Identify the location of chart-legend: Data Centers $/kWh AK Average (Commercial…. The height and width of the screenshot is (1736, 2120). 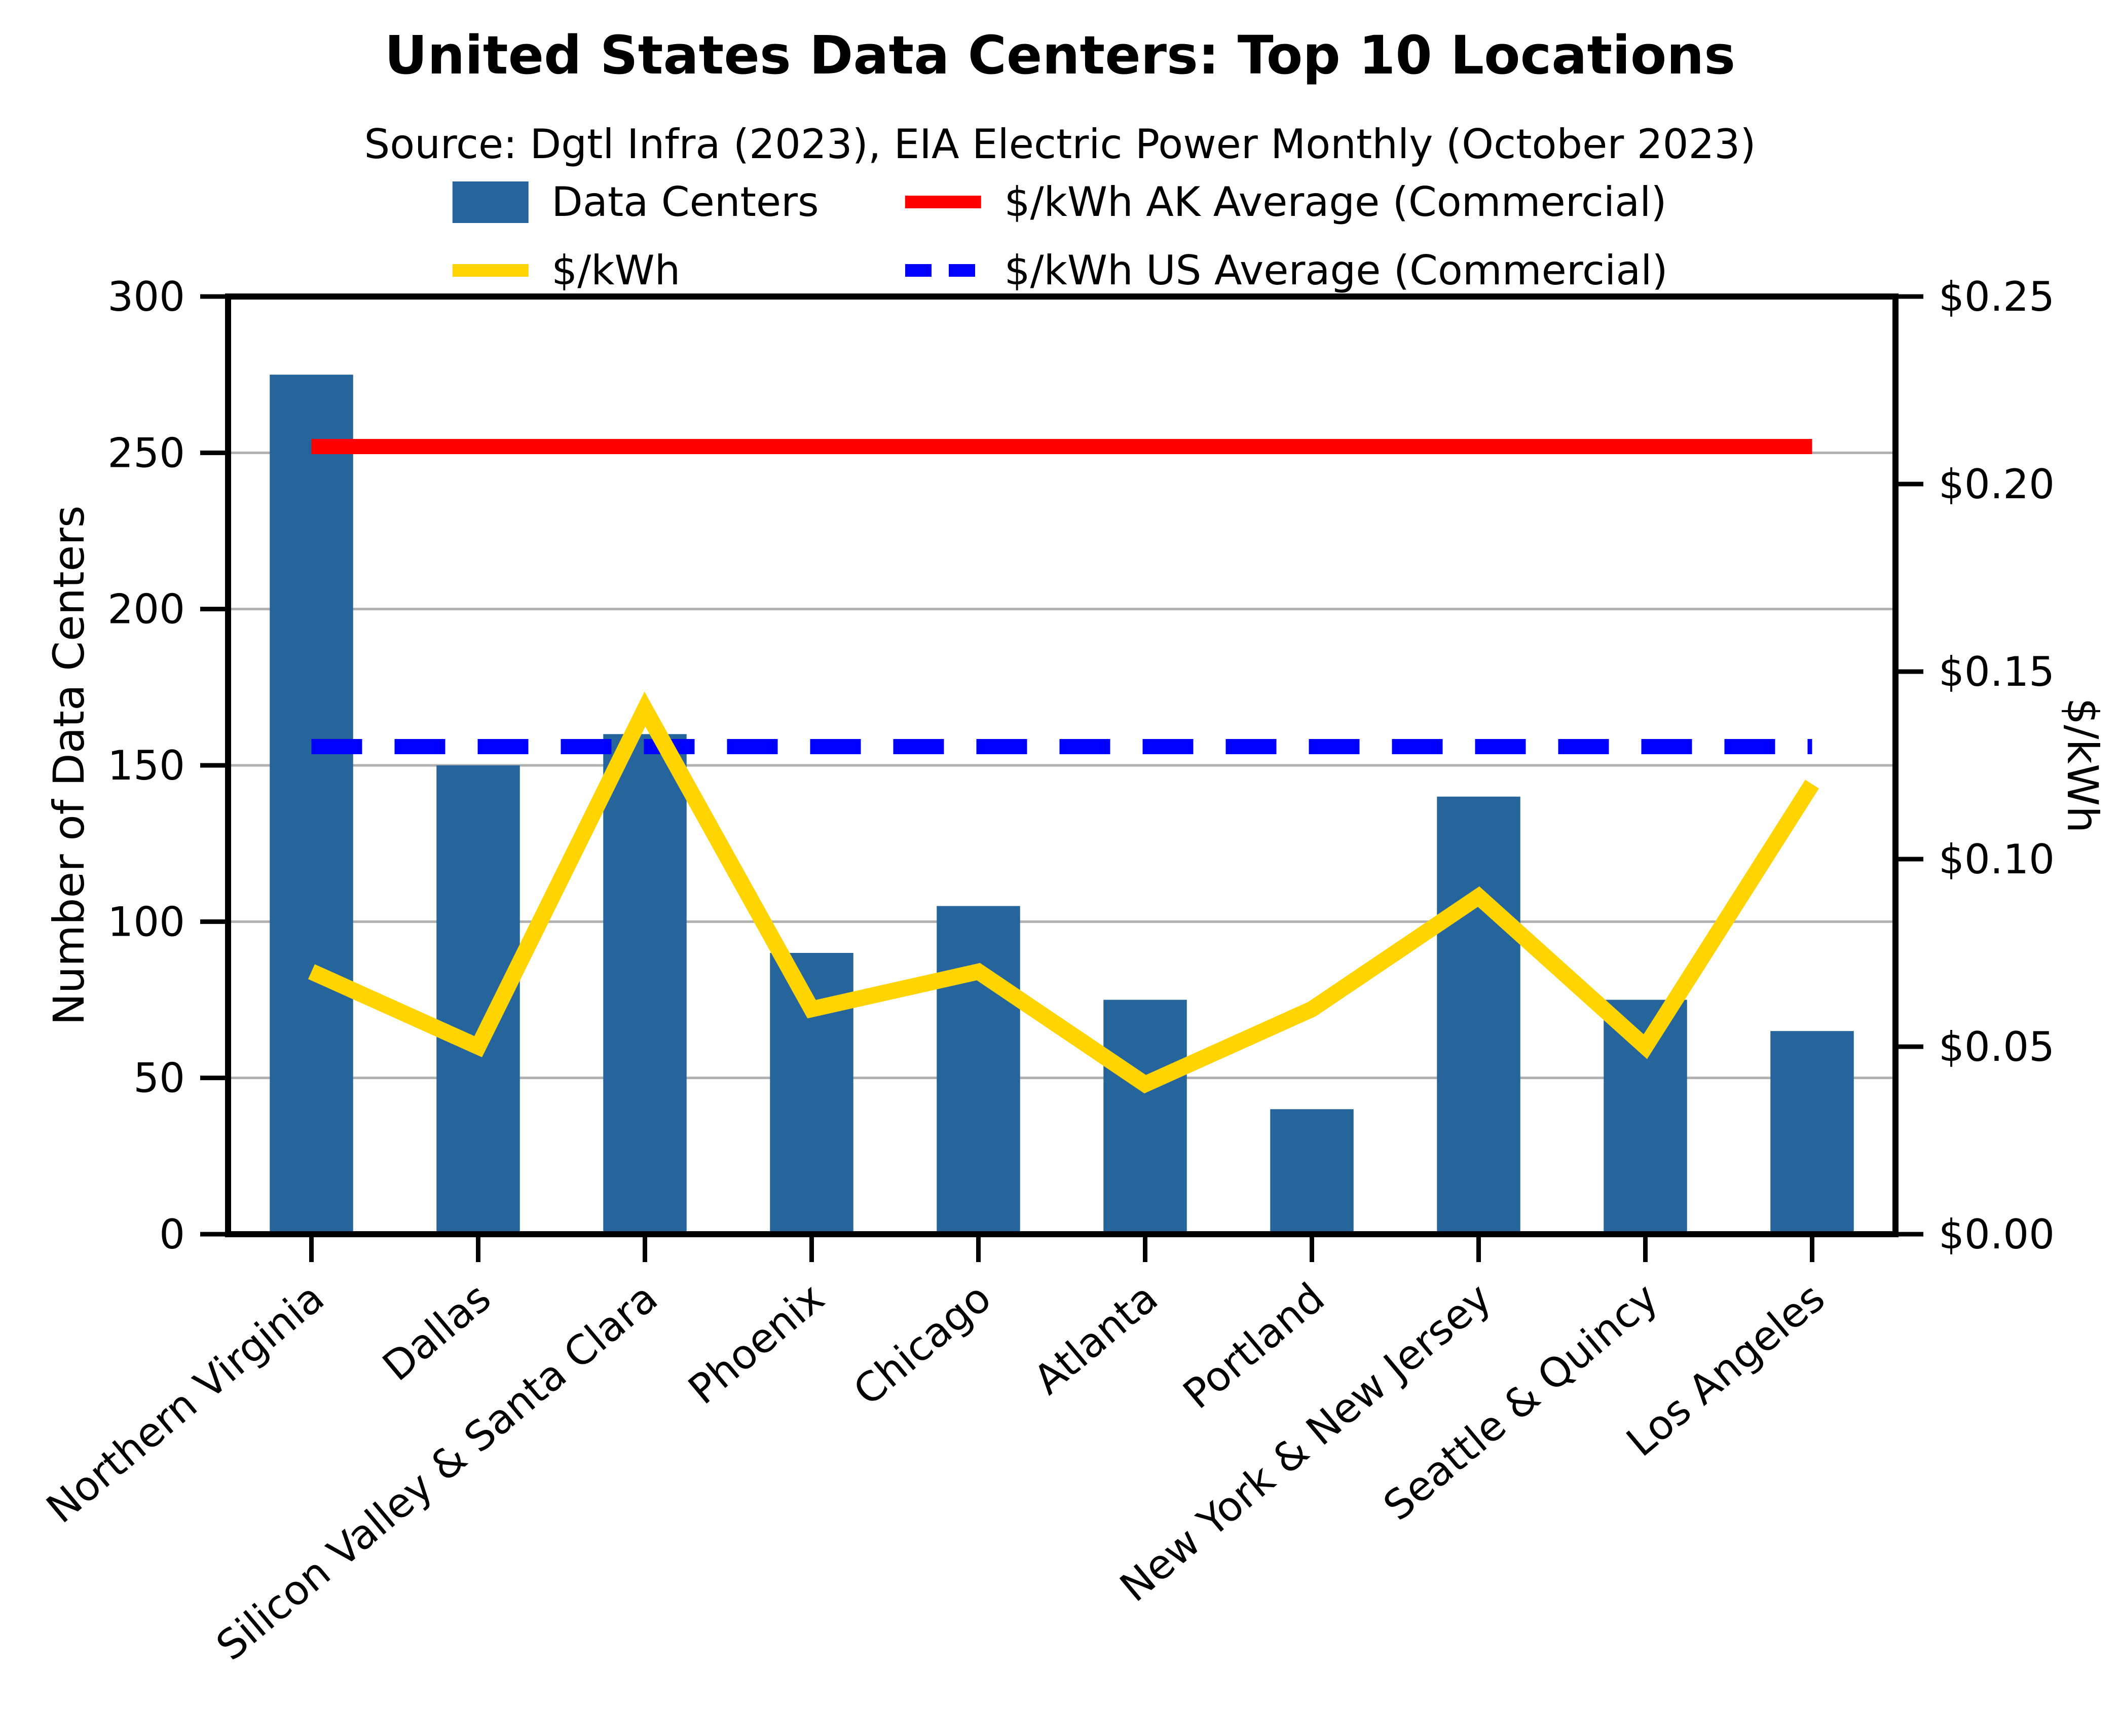
(1060, 236).